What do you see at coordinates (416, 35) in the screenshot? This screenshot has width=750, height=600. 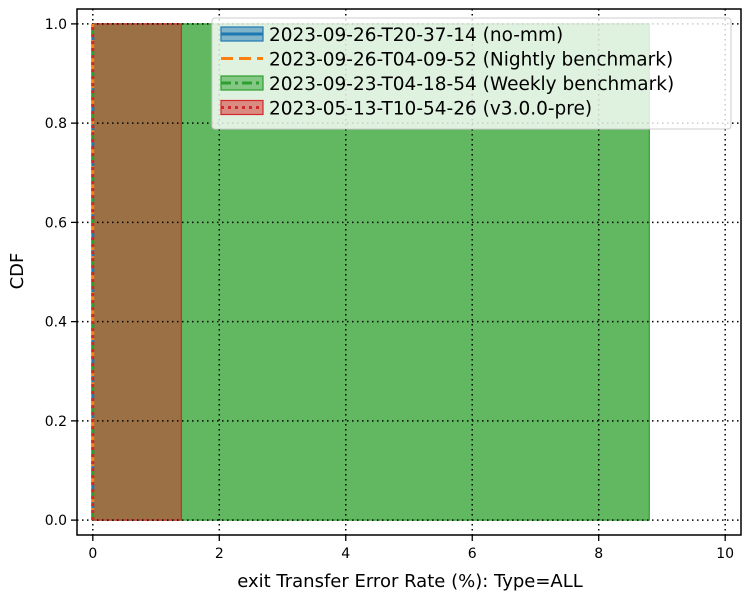 I see `legend-label: 2023-09-26-T20-37-14 (no-mm)` at bounding box center [416, 35].